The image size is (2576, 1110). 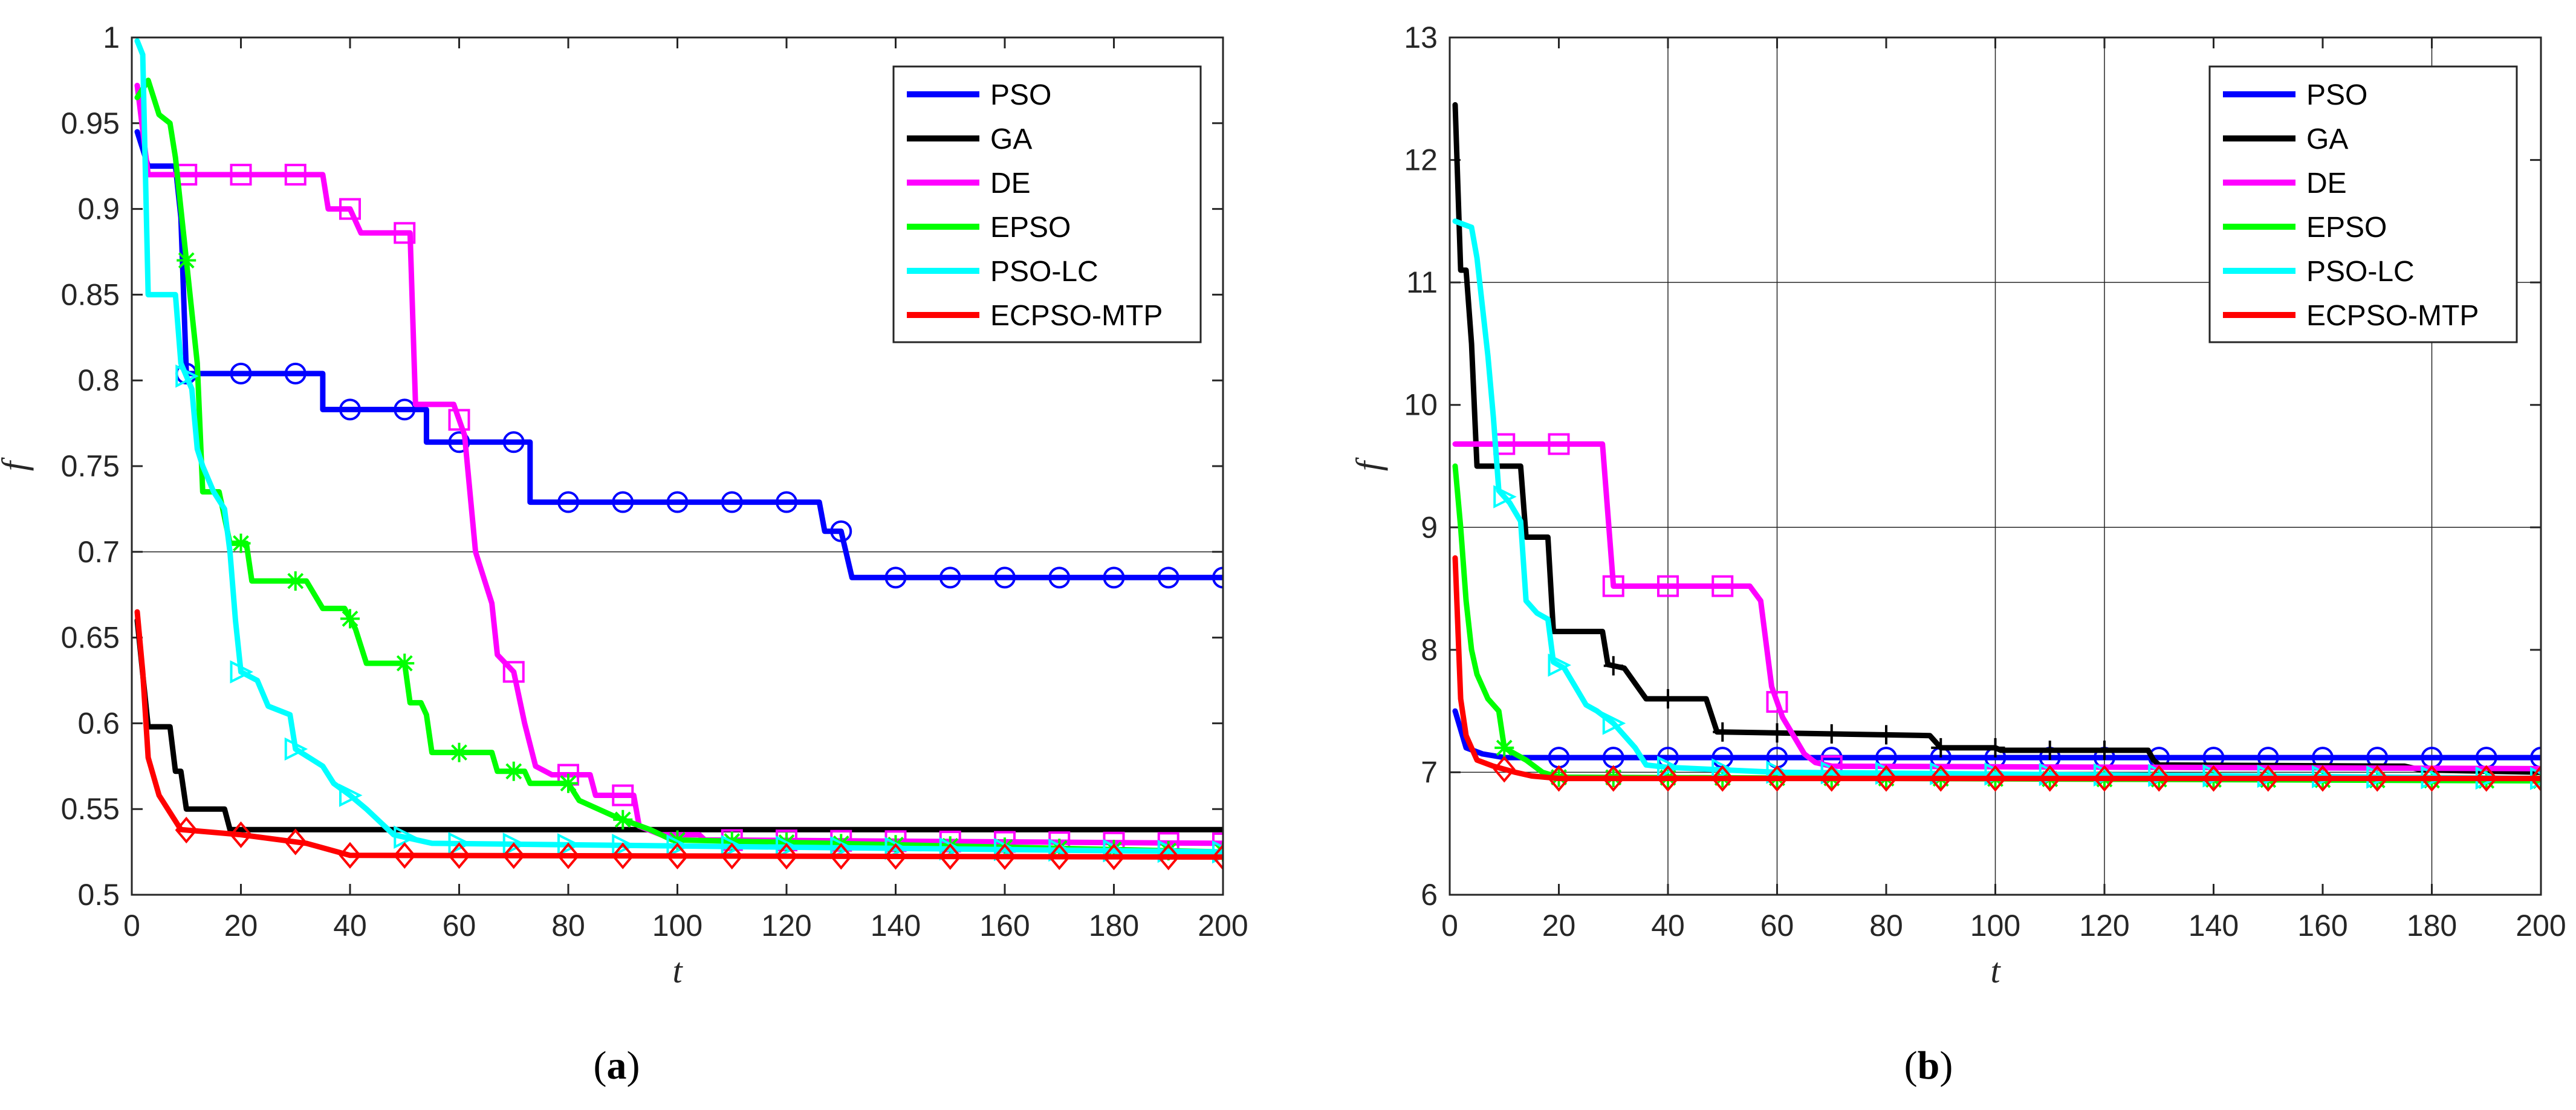 I want to click on panel-a-x-tick-label: 0, so click(x=131, y=926).